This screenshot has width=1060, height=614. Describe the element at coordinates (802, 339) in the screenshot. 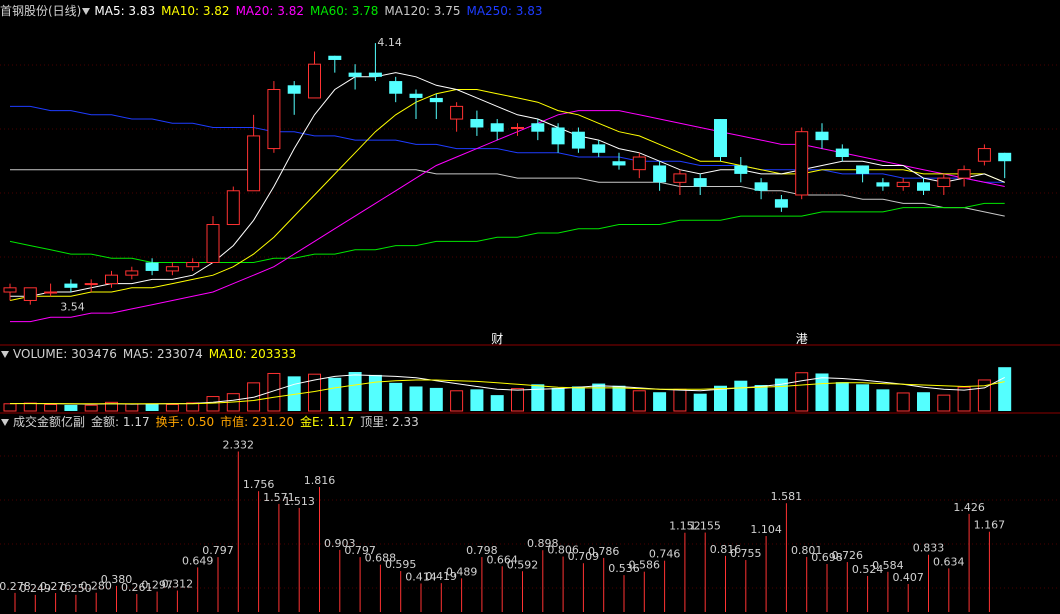

I see `event-marker: 港` at that location.